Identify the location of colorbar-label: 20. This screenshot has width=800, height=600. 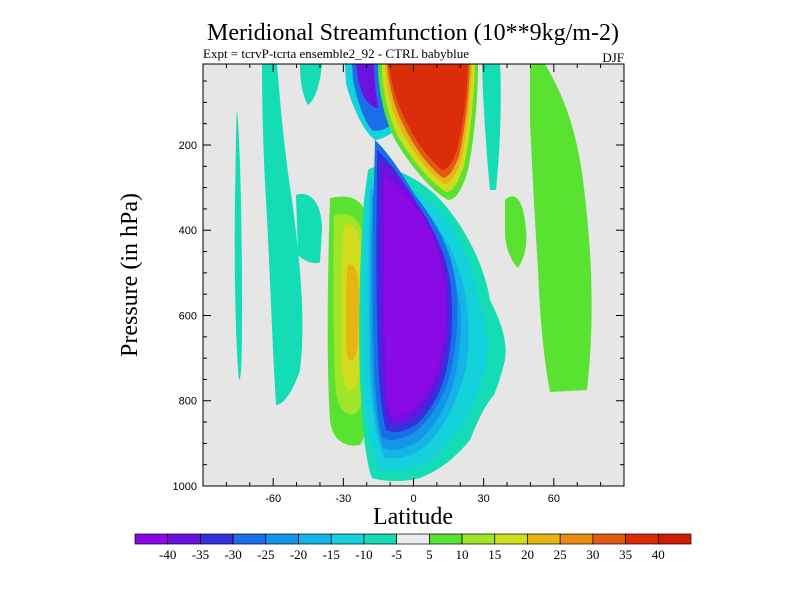
(527, 554).